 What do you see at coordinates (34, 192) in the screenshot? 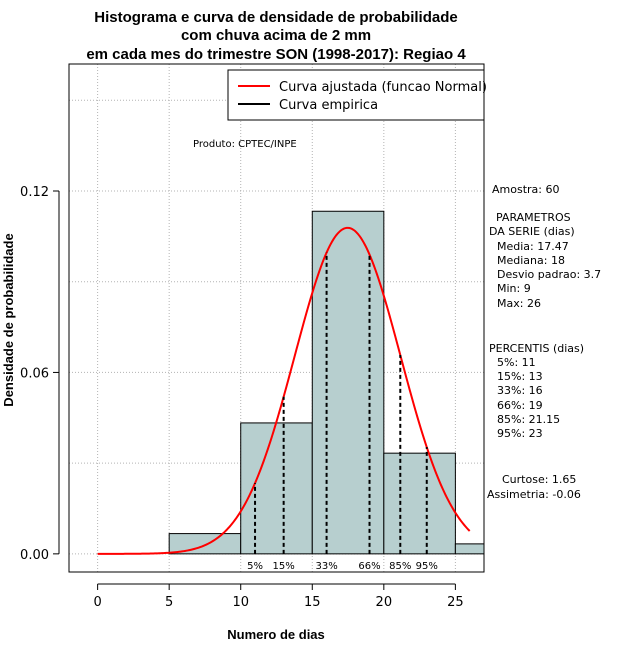
I see `y-tick-label: 0.12` at bounding box center [34, 192].